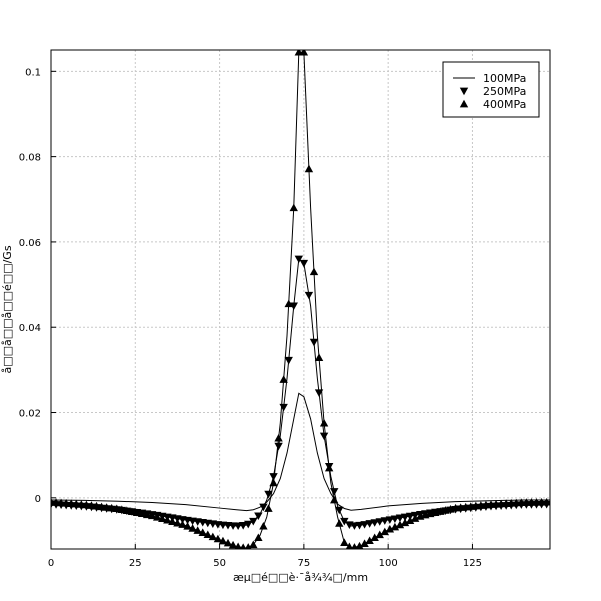 This screenshot has width=601, height=601. I want to click on legend-entry: 250MPa, so click(492, 91).